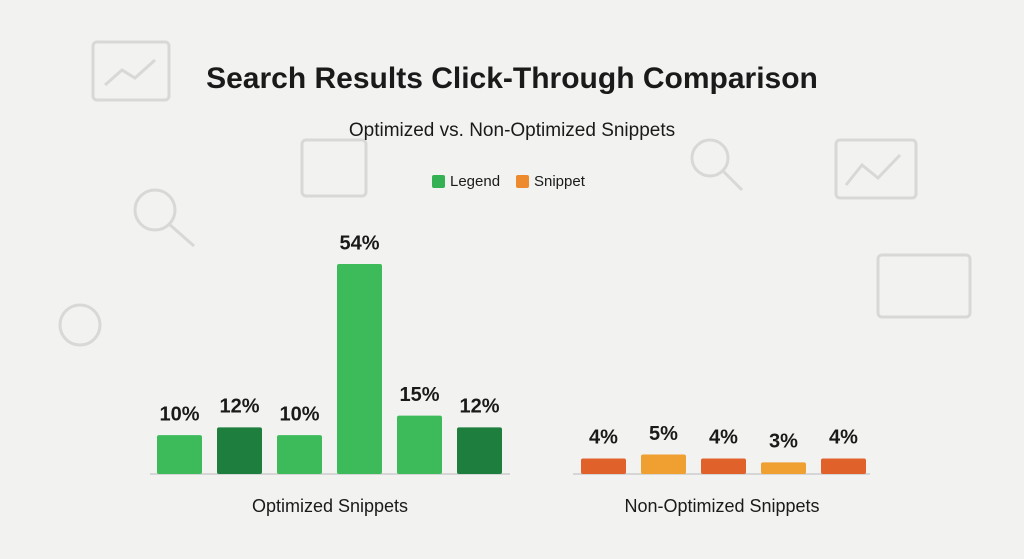  What do you see at coordinates (512, 78) in the screenshot?
I see `chart-title: Search Results Click-Through Comparison` at bounding box center [512, 78].